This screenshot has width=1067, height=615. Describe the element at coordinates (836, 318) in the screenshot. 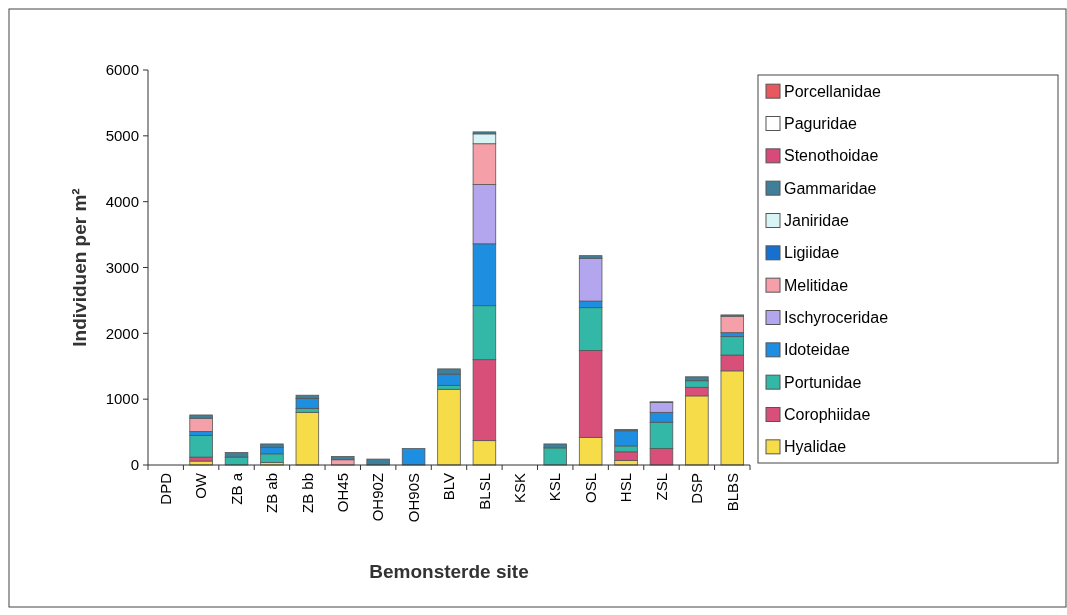

I see `legend-label: Ischyroceridae` at that location.